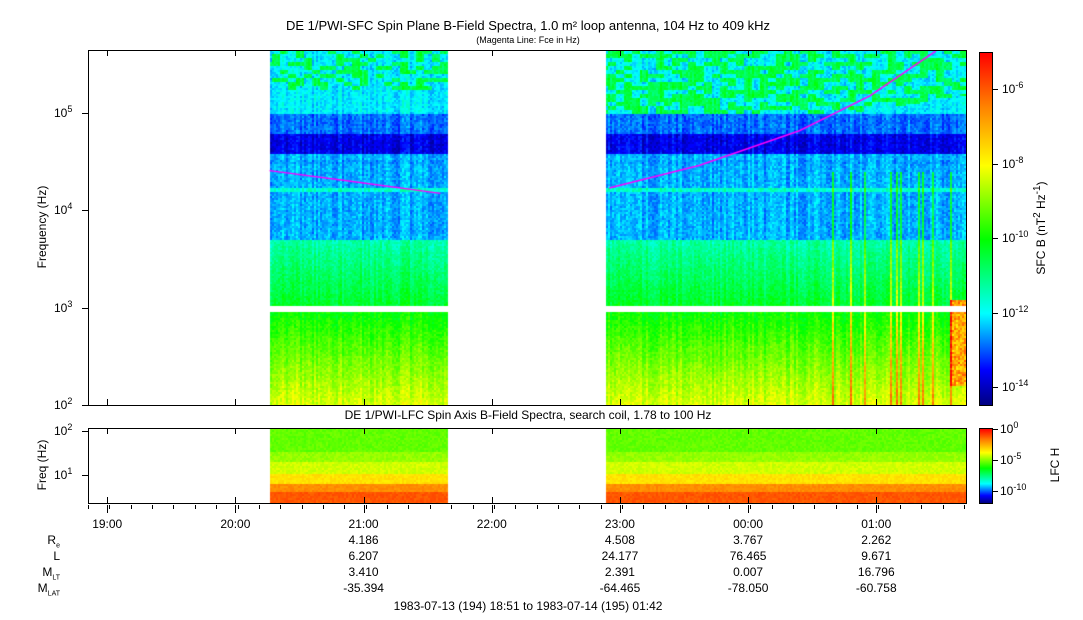 This screenshot has height=620, width=1083. Describe the element at coordinates (63, 112) in the screenshot. I see `y-tick-label: 10⁵` at that location.